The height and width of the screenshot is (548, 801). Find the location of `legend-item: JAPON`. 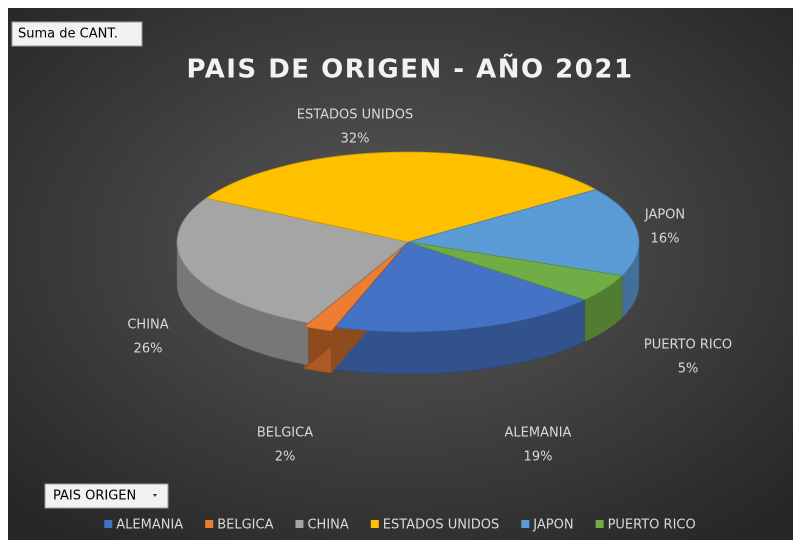

legend-item: JAPON is located at coordinates (547, 525).